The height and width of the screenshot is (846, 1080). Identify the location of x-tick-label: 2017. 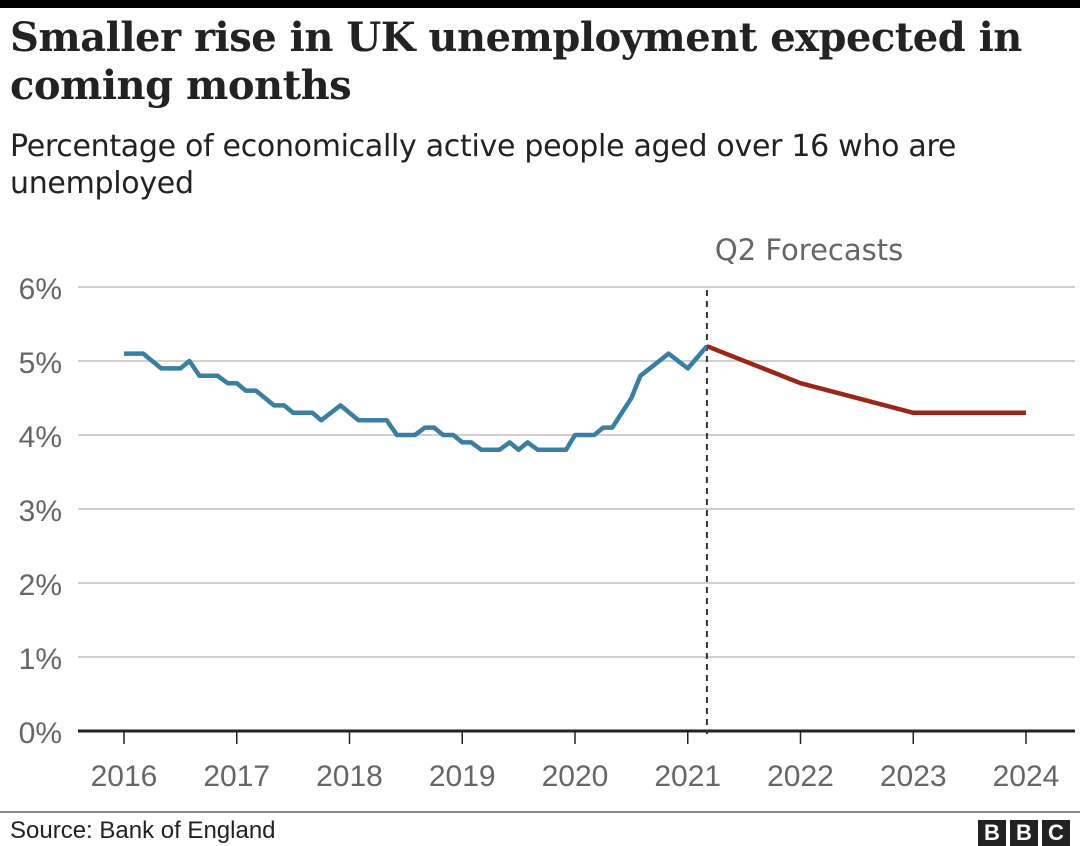
(236, 776).